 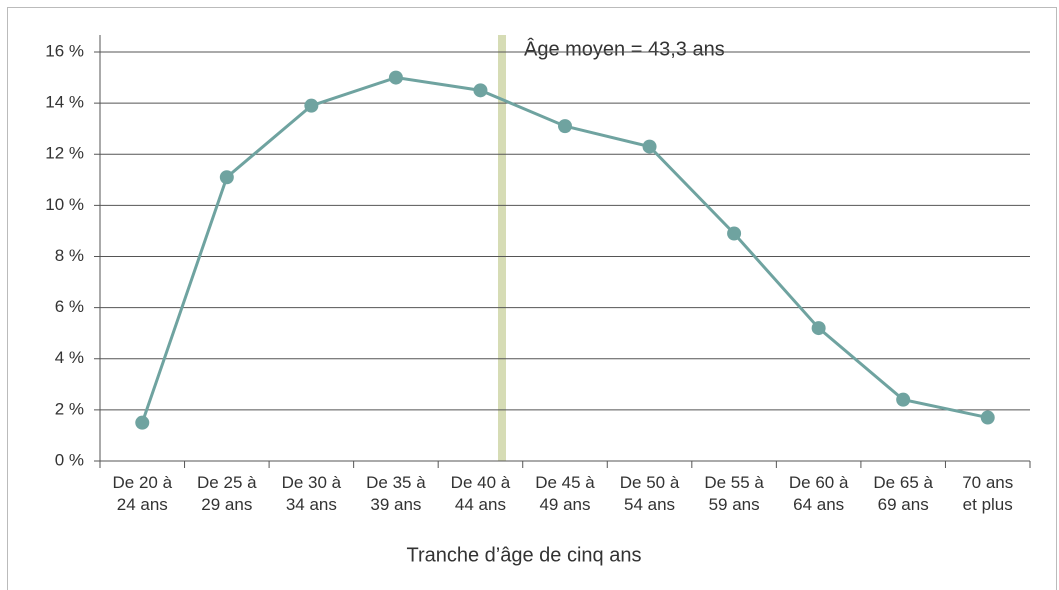 I want to click on annotation: Âge moyen = 43,3 ans, so click(x=624, y=48).